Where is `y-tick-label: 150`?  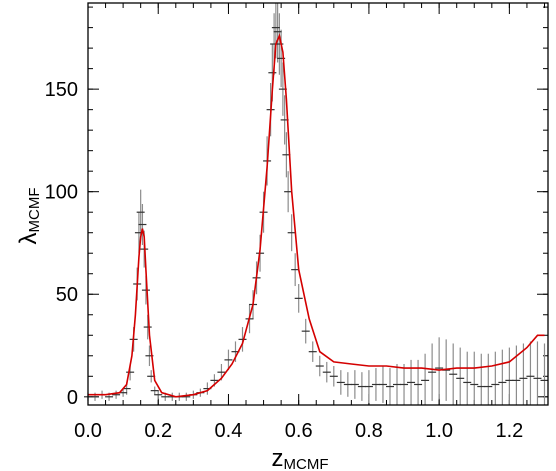
y-tick-label: 150 is located at coordinates (61, 90).